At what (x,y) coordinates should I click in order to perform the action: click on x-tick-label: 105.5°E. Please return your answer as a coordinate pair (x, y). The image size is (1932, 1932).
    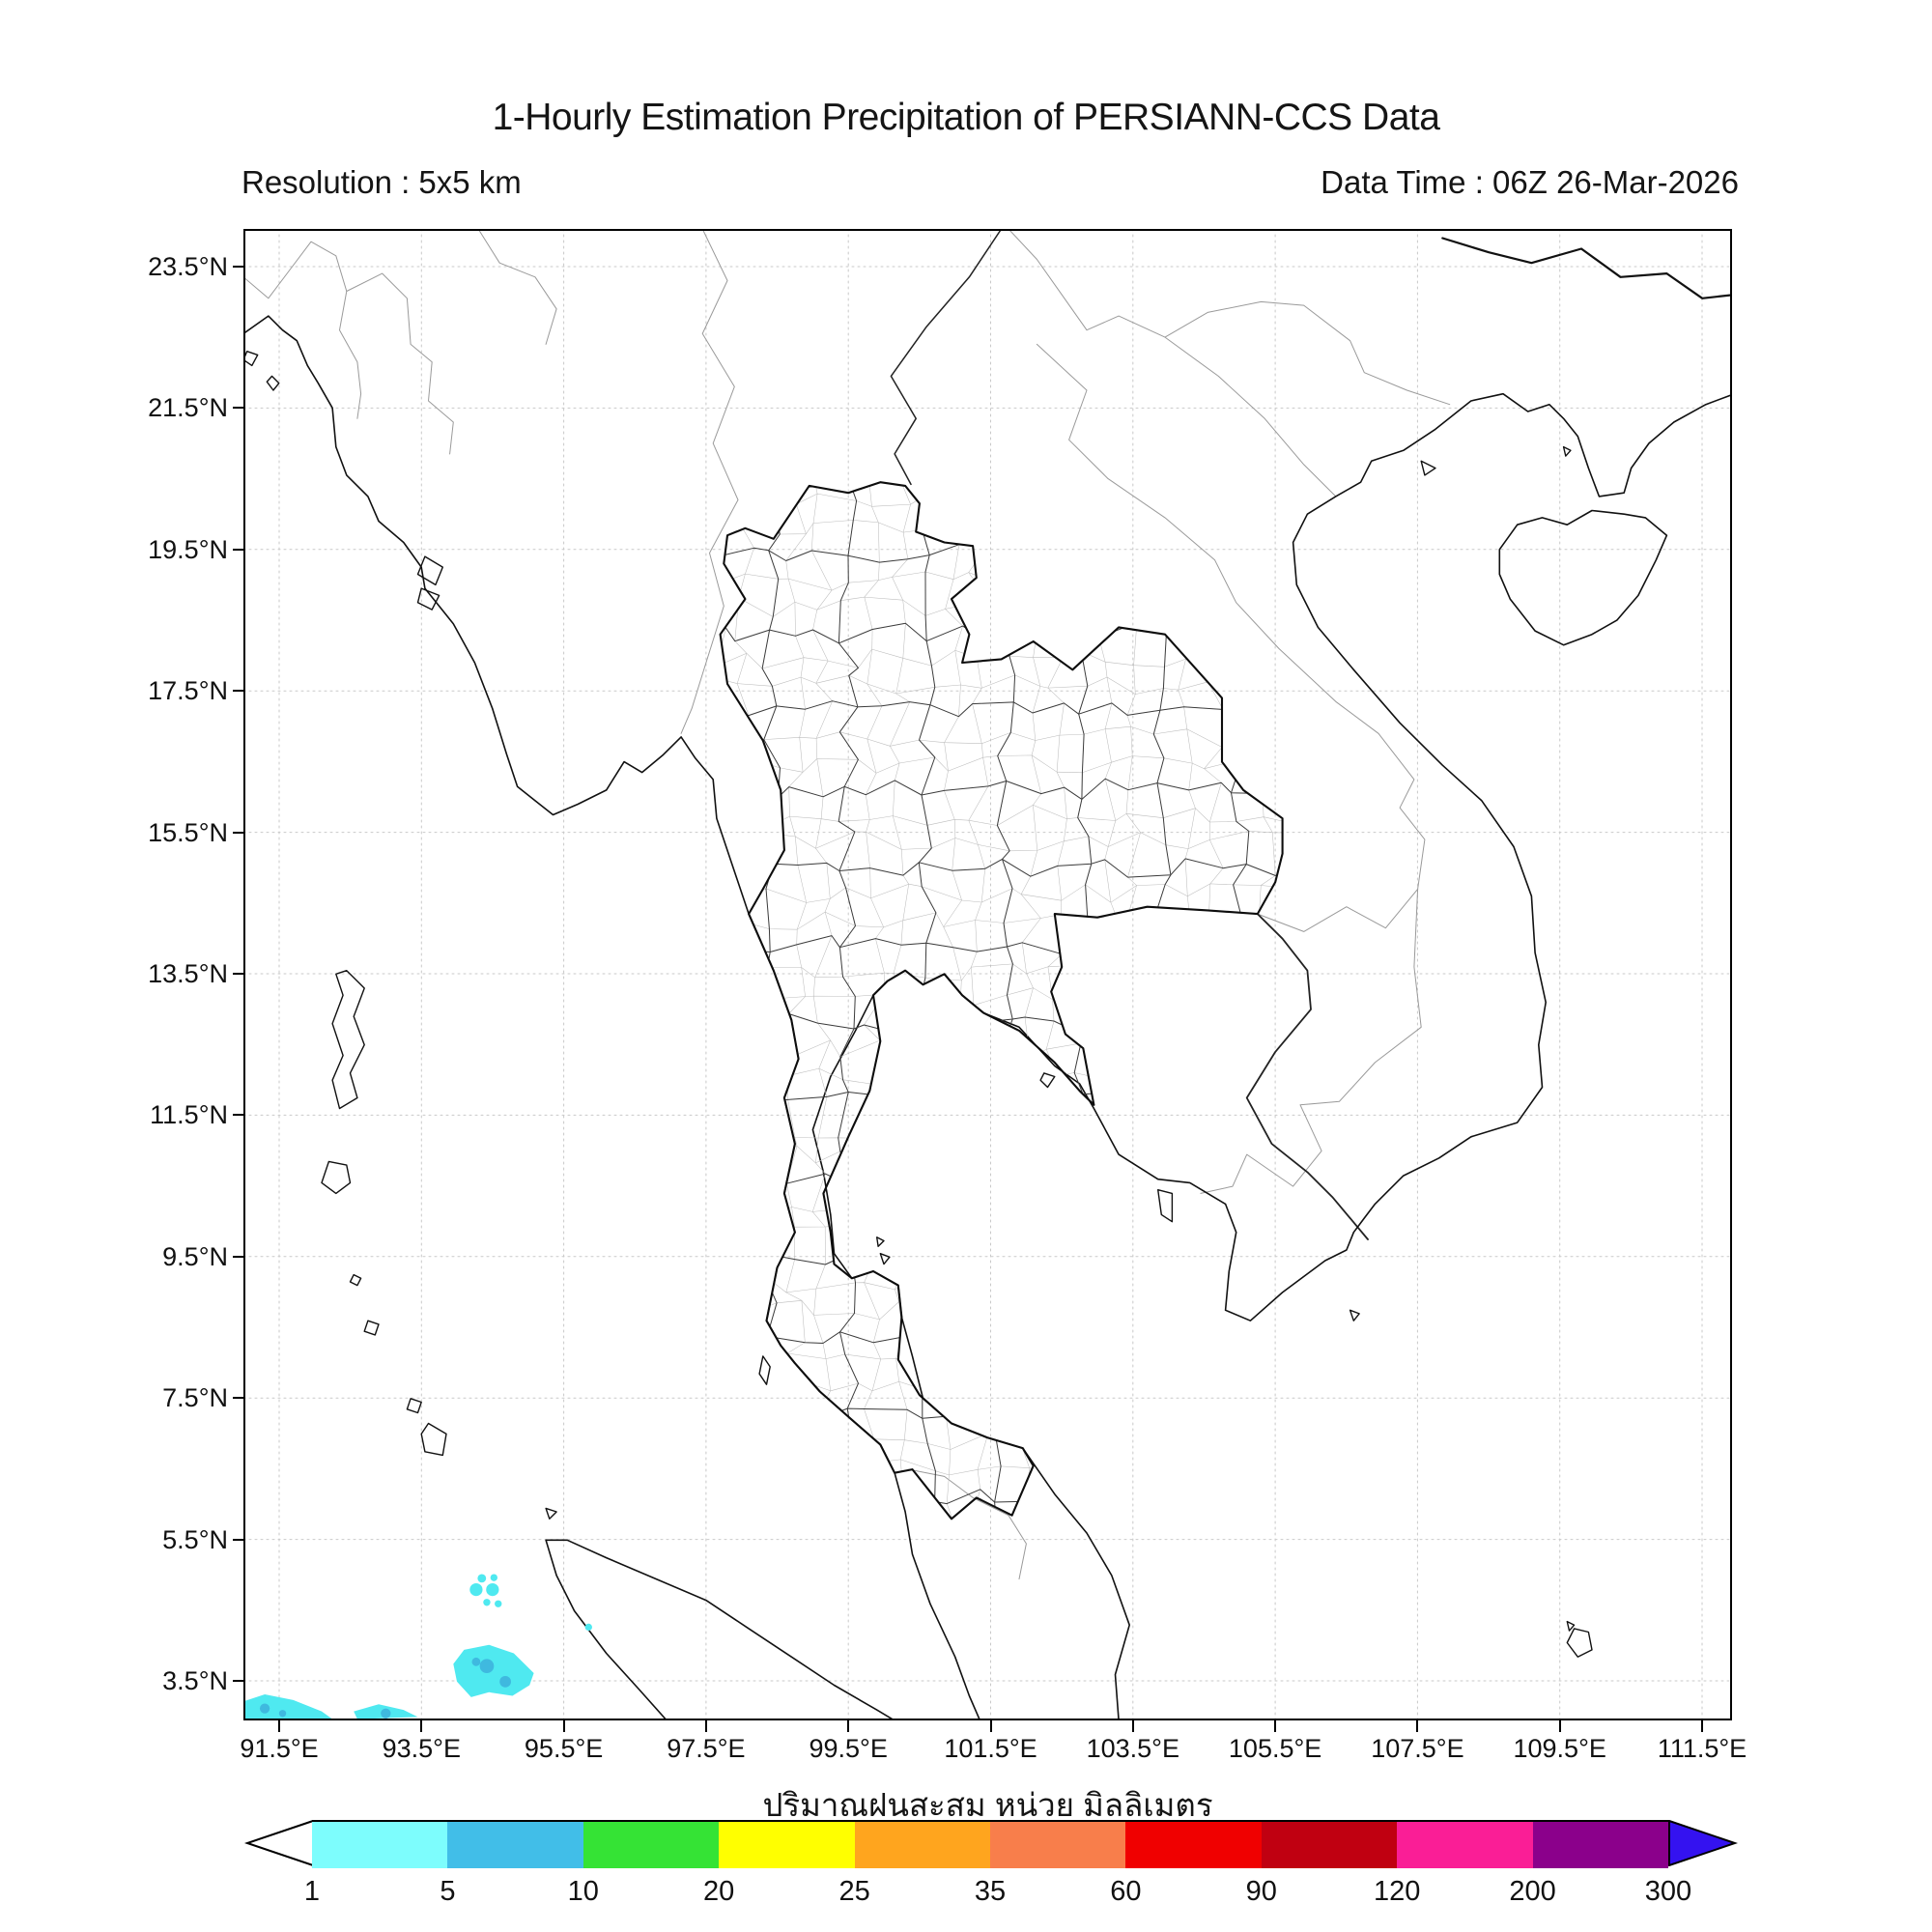
    Looking at the image, I should click on (1275, 1748).